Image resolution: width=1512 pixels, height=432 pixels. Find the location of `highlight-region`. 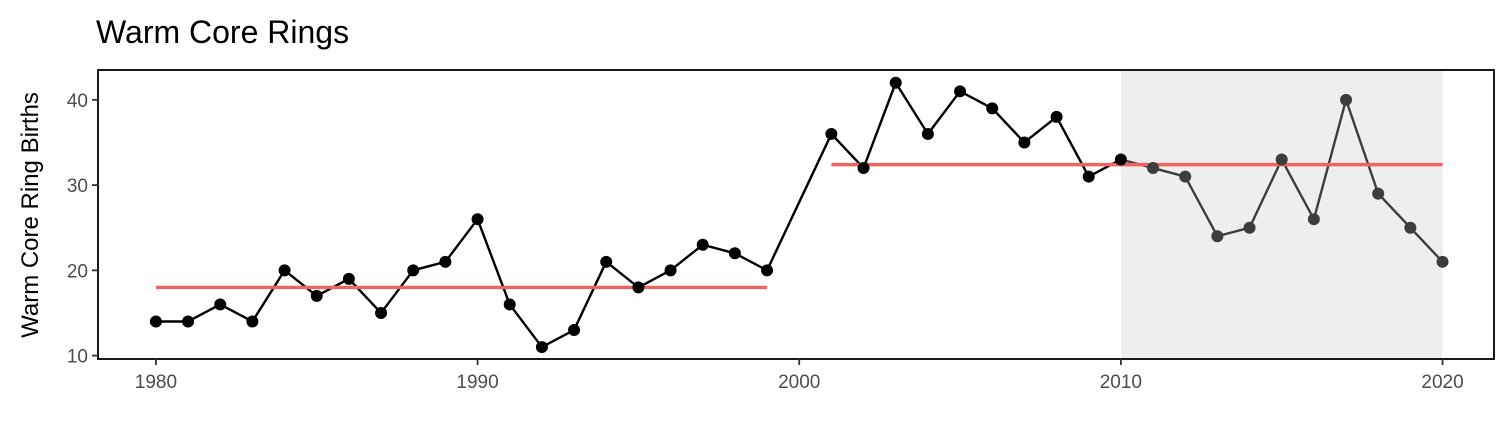

highlight-region is located at coordinates (1281, 214).